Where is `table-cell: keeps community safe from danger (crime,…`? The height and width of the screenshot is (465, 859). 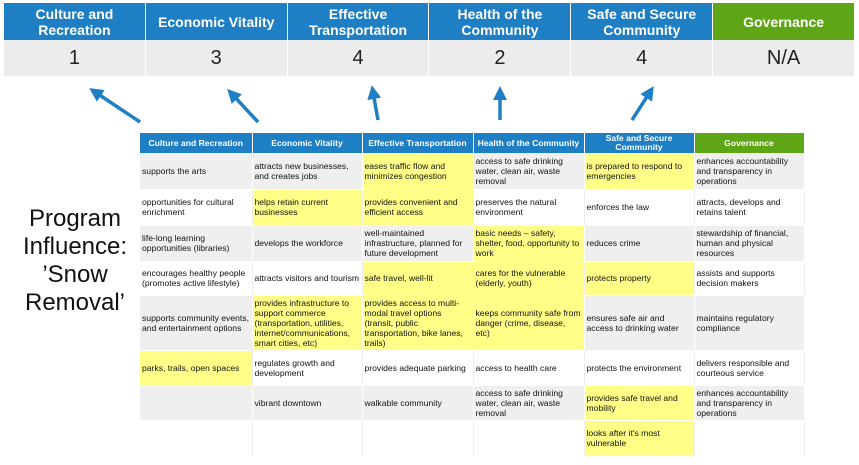 table-cell: keeps community safe from danger (crime,… is located at coordinates (529, 323).